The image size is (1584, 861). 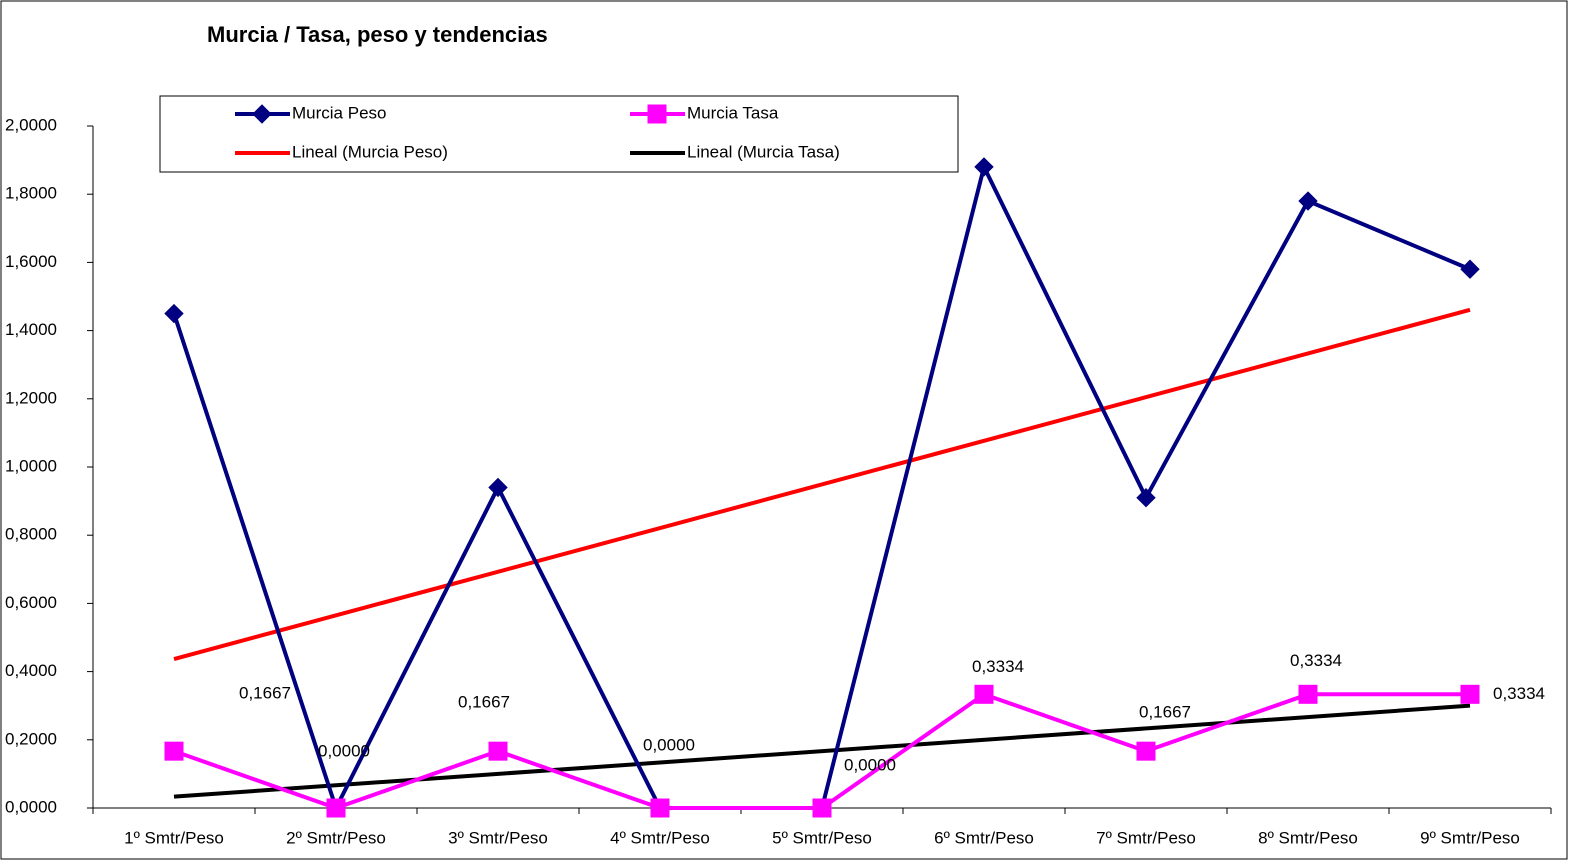 What do you see at coordinates (31, 670) in the screenshot?
I see `y-tick-label: 0,4000` at bounding box center [31, 670].